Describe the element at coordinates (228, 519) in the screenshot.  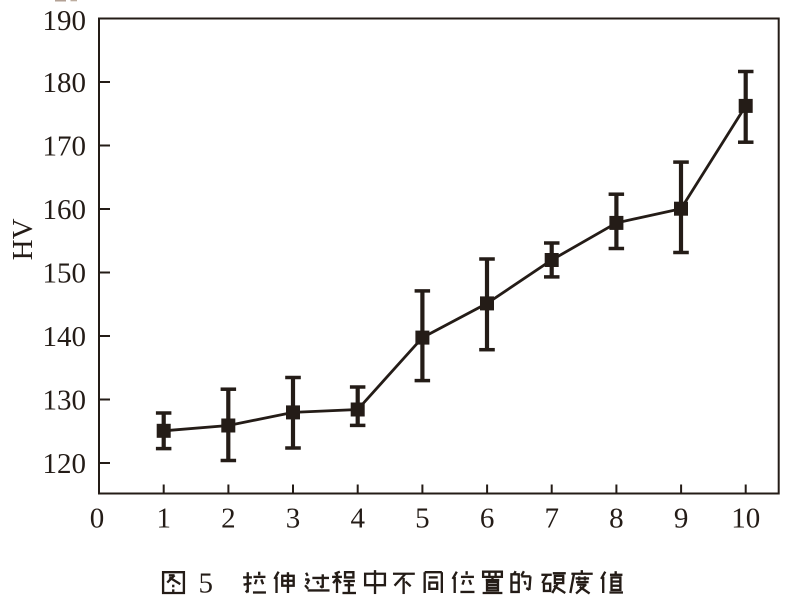
I see `svg-text: 2` at that location.